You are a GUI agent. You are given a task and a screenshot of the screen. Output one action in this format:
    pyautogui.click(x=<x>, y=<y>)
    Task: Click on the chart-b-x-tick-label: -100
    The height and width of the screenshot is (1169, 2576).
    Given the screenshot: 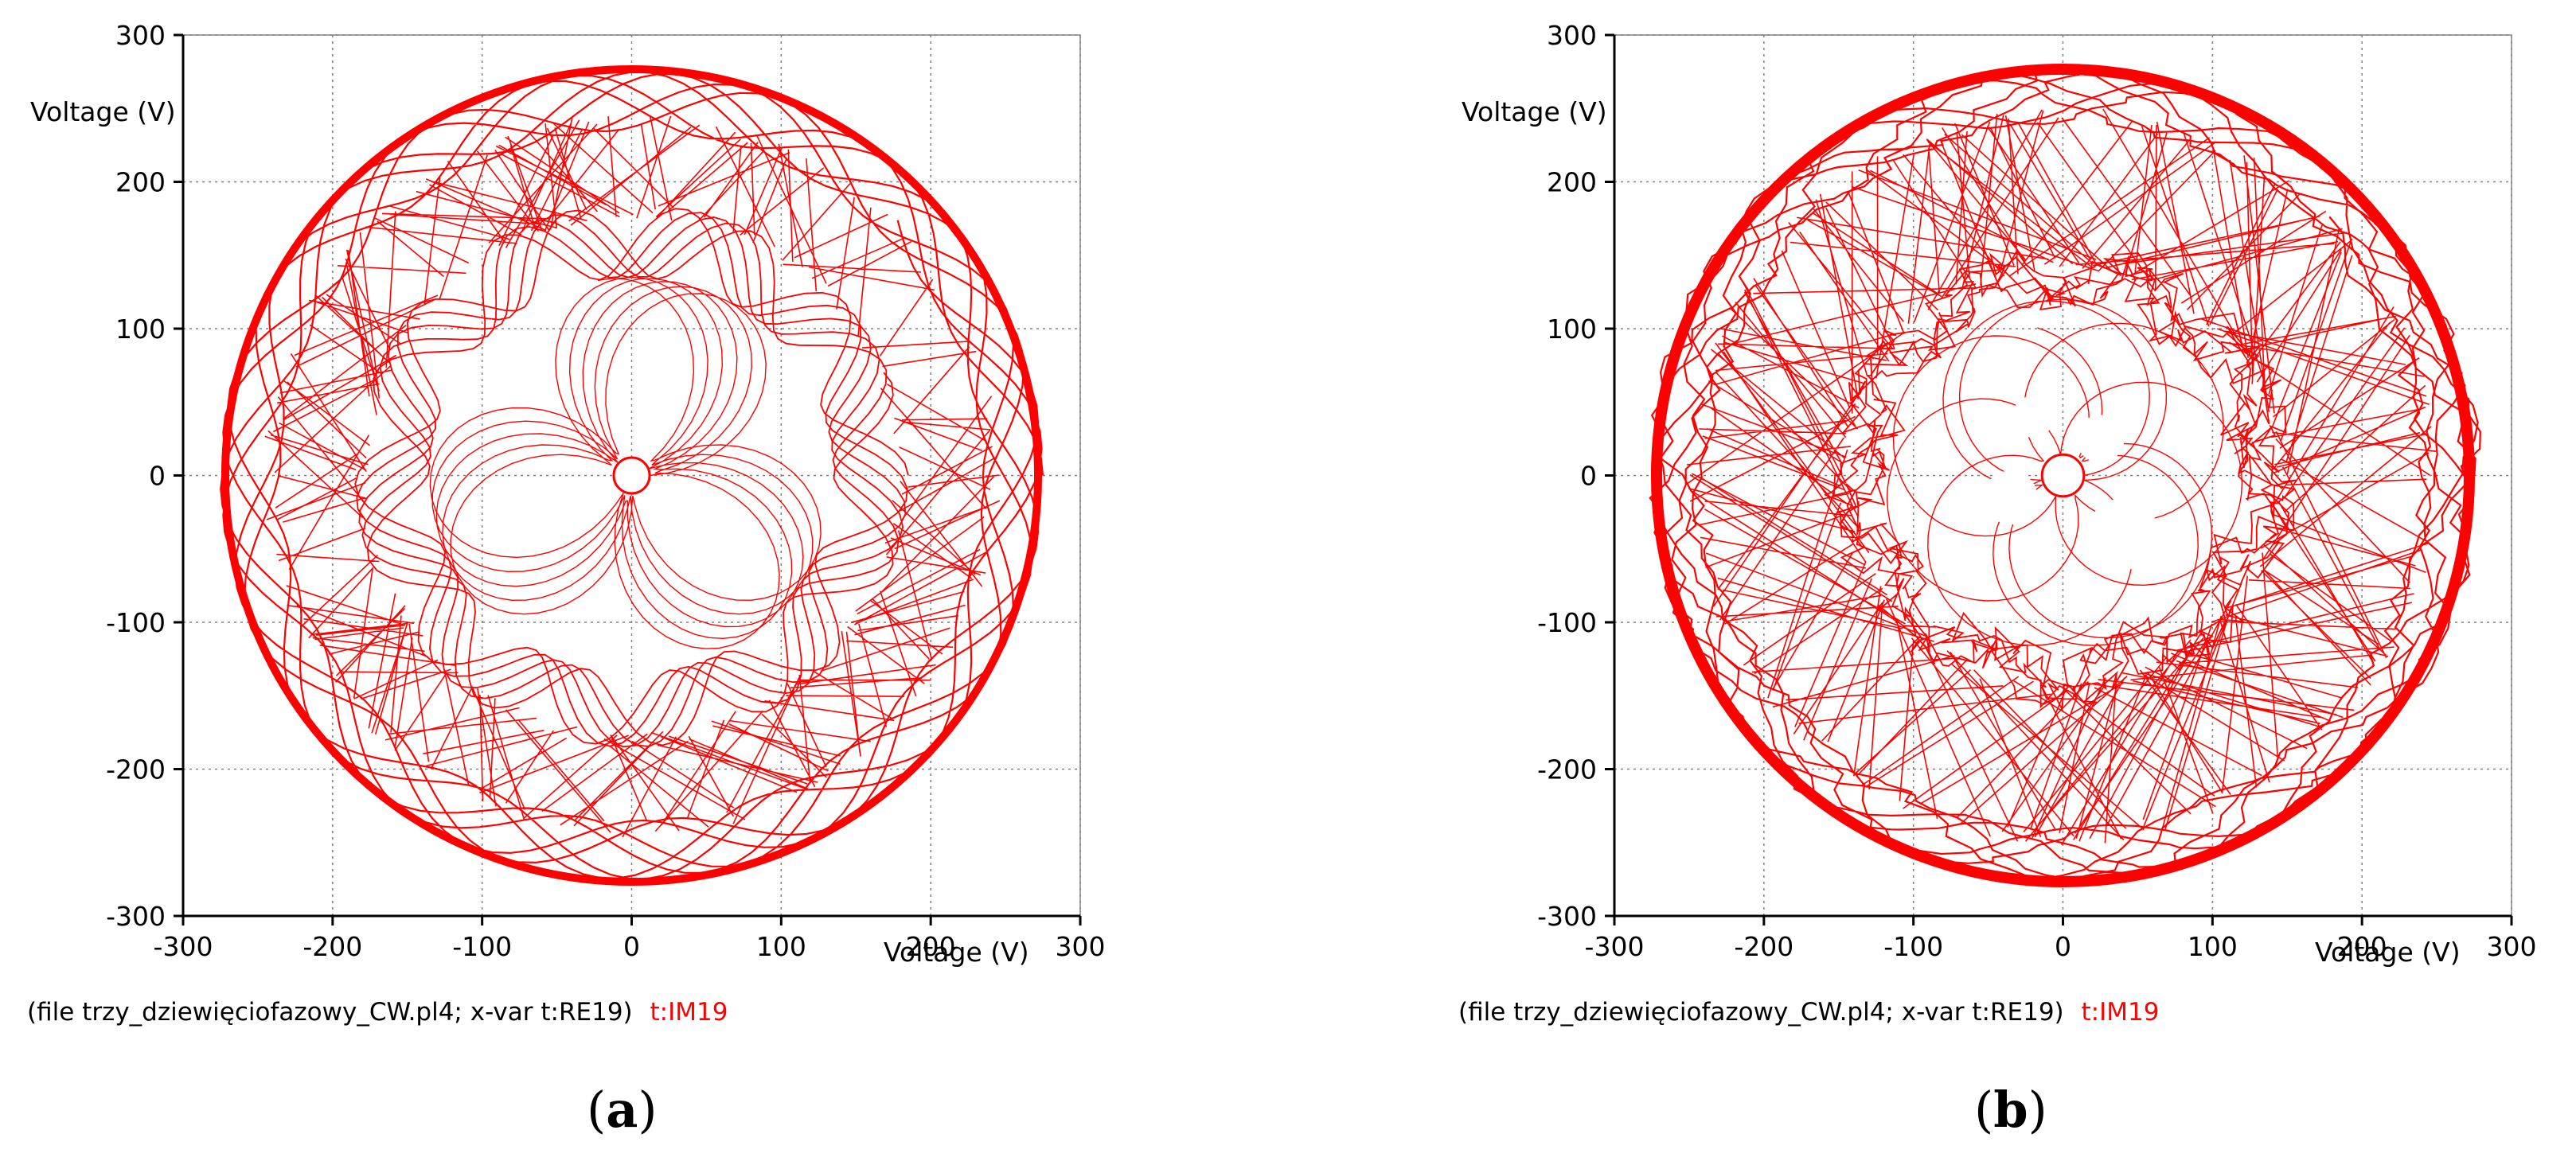 What is the action you would take?
    pyautogui.click(x=1913, y=947)
    